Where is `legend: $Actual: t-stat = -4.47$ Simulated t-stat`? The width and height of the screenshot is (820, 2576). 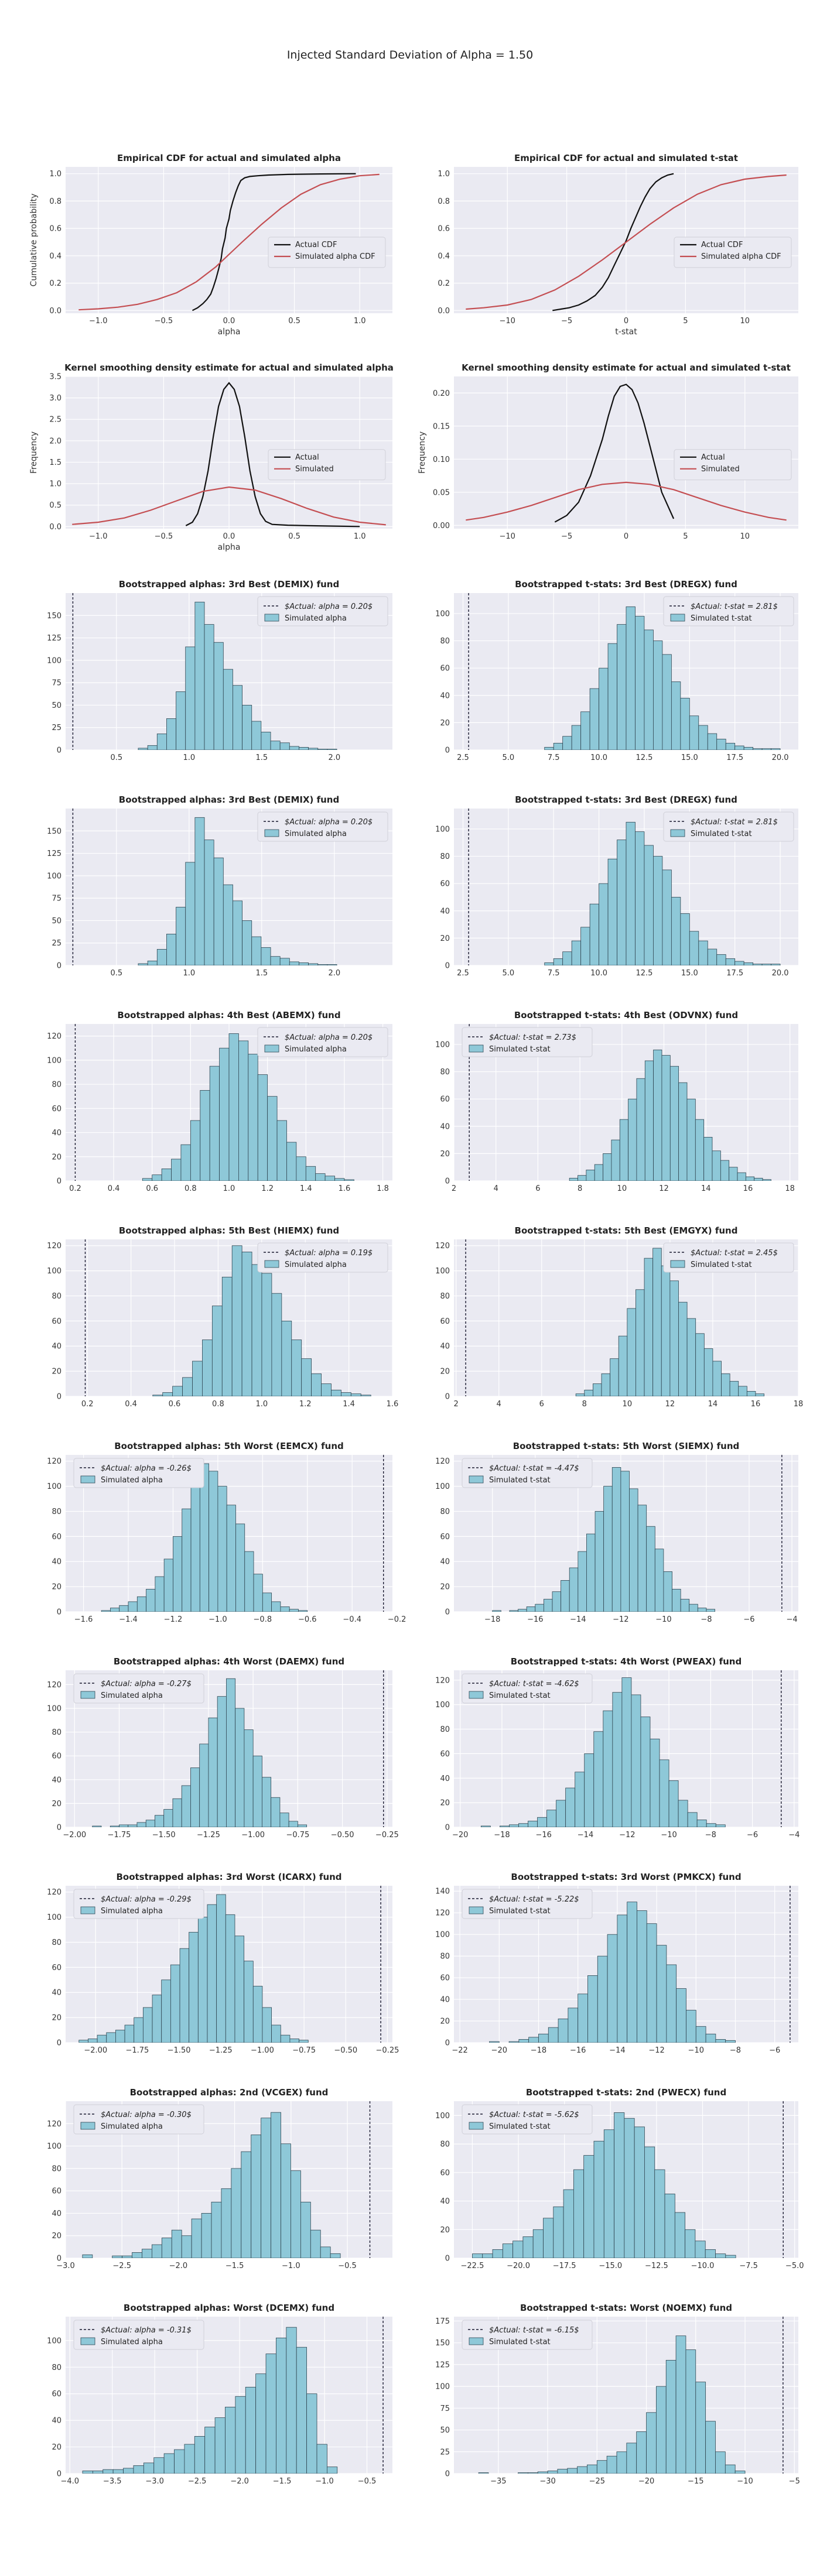
legend: $Actual: t-stat = -4.47$ Simulated t-stat is located at coordinates (527, 1473).